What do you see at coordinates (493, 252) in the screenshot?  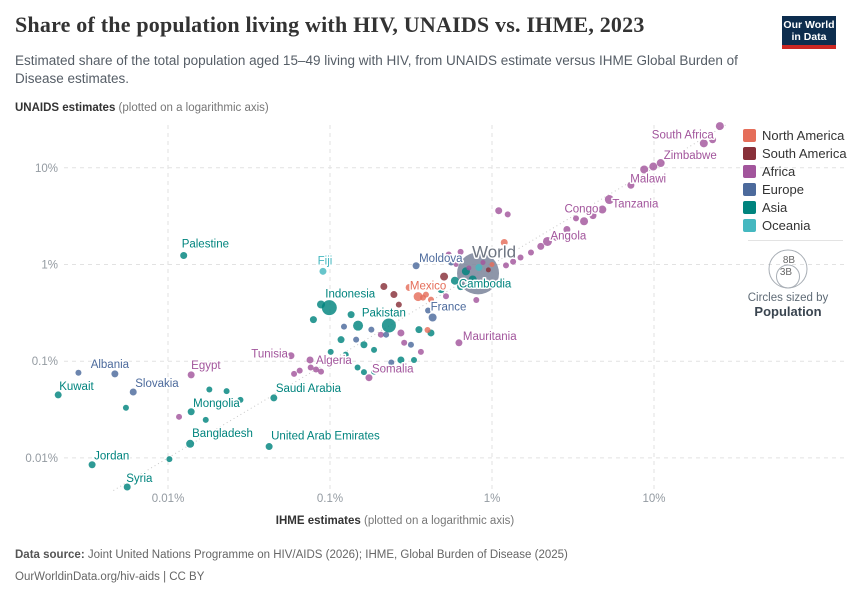 I see `country-label: World` at bounding box center [493, 252].